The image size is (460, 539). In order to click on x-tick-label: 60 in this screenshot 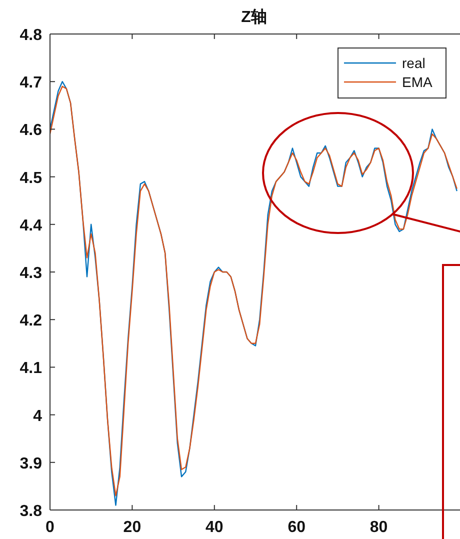, I will do `click(297, 527)`.